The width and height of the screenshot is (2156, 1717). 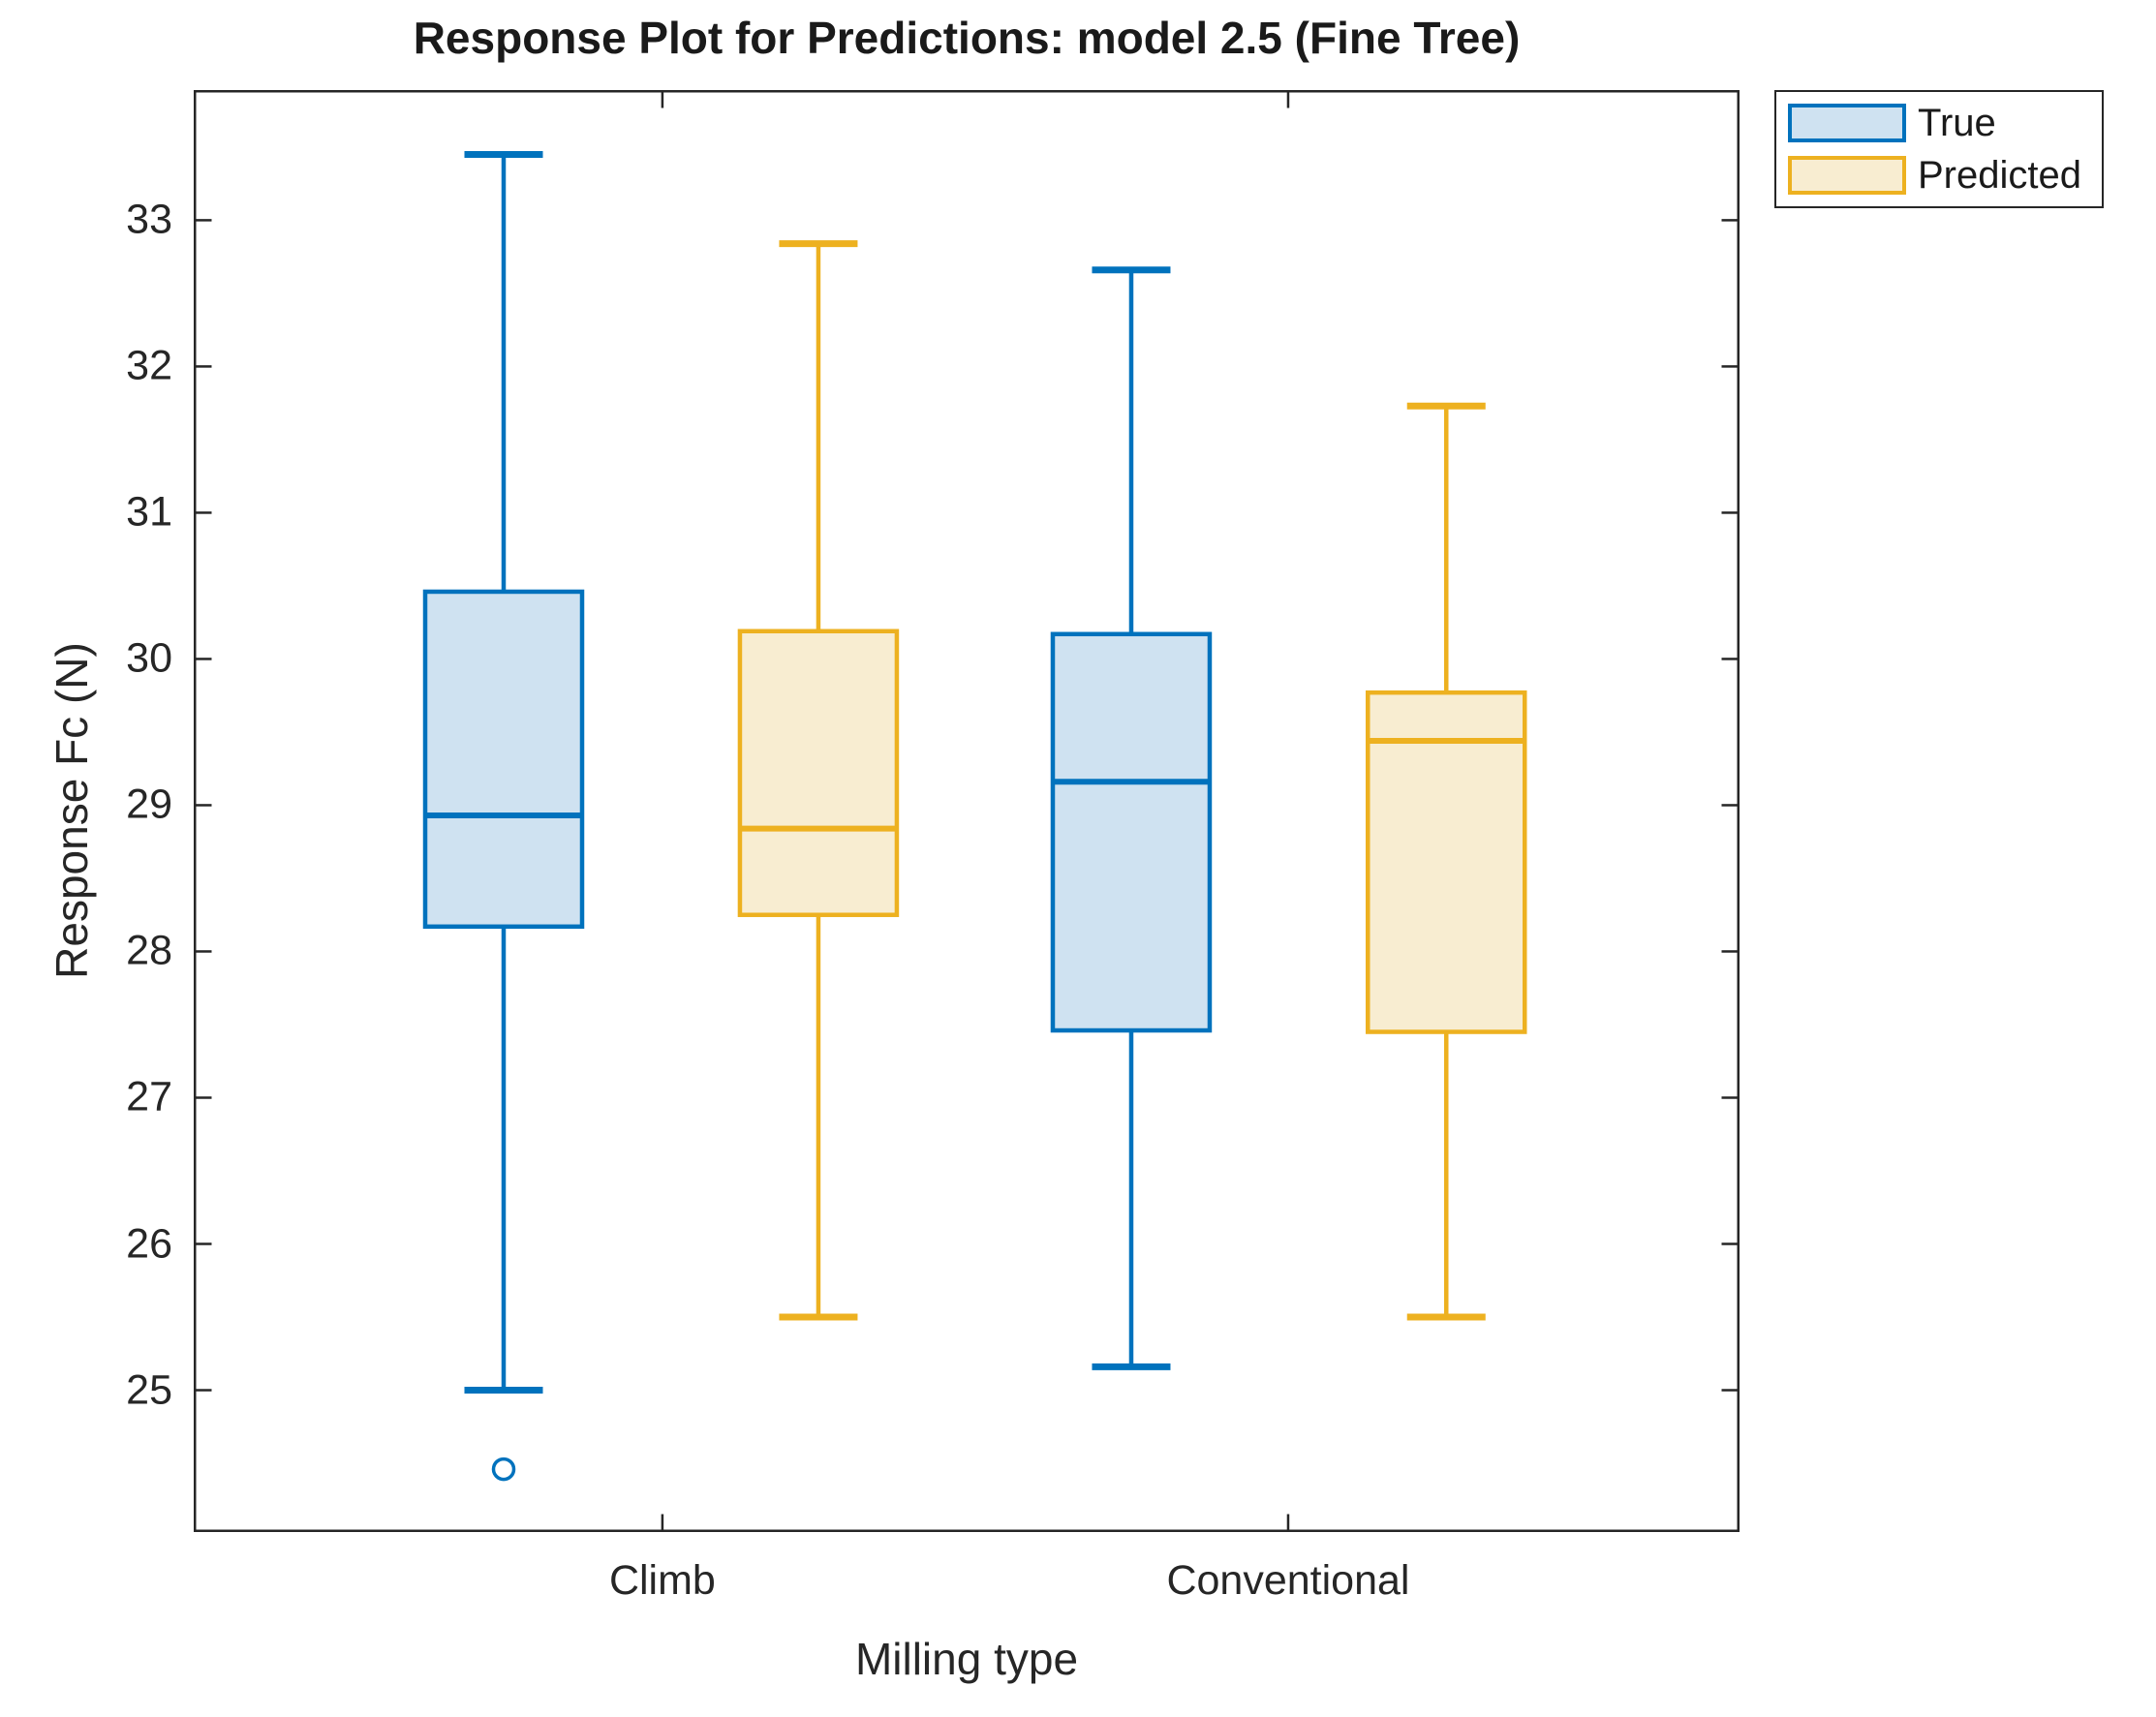 What do you see at coordinates (1847, 123) in the screenshot?
I see `legend-swatch-true` at bounding box center [1847, 123].